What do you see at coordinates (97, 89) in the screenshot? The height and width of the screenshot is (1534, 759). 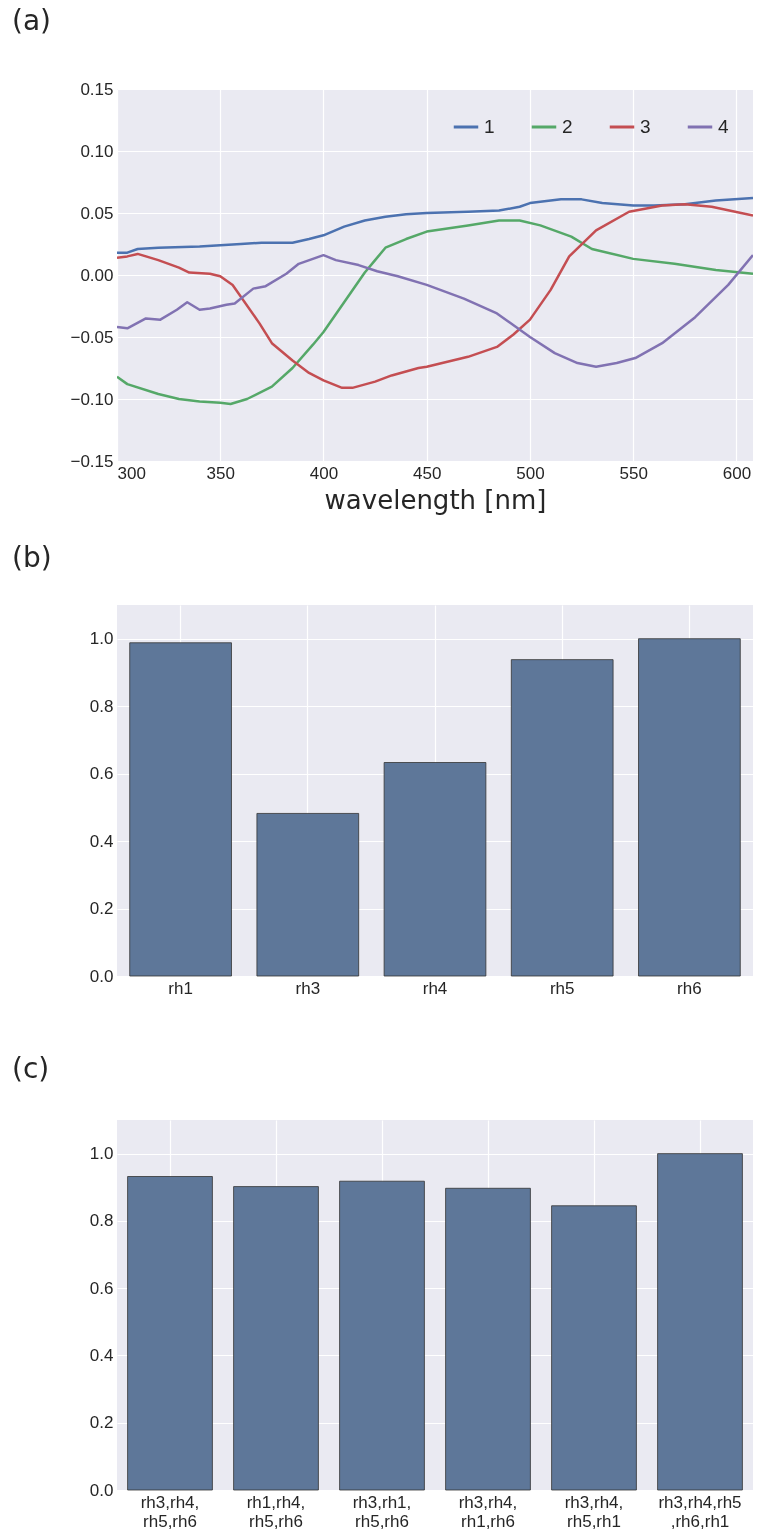 I see `y-tick-label: 0.15` at bounding box center [97, 89].